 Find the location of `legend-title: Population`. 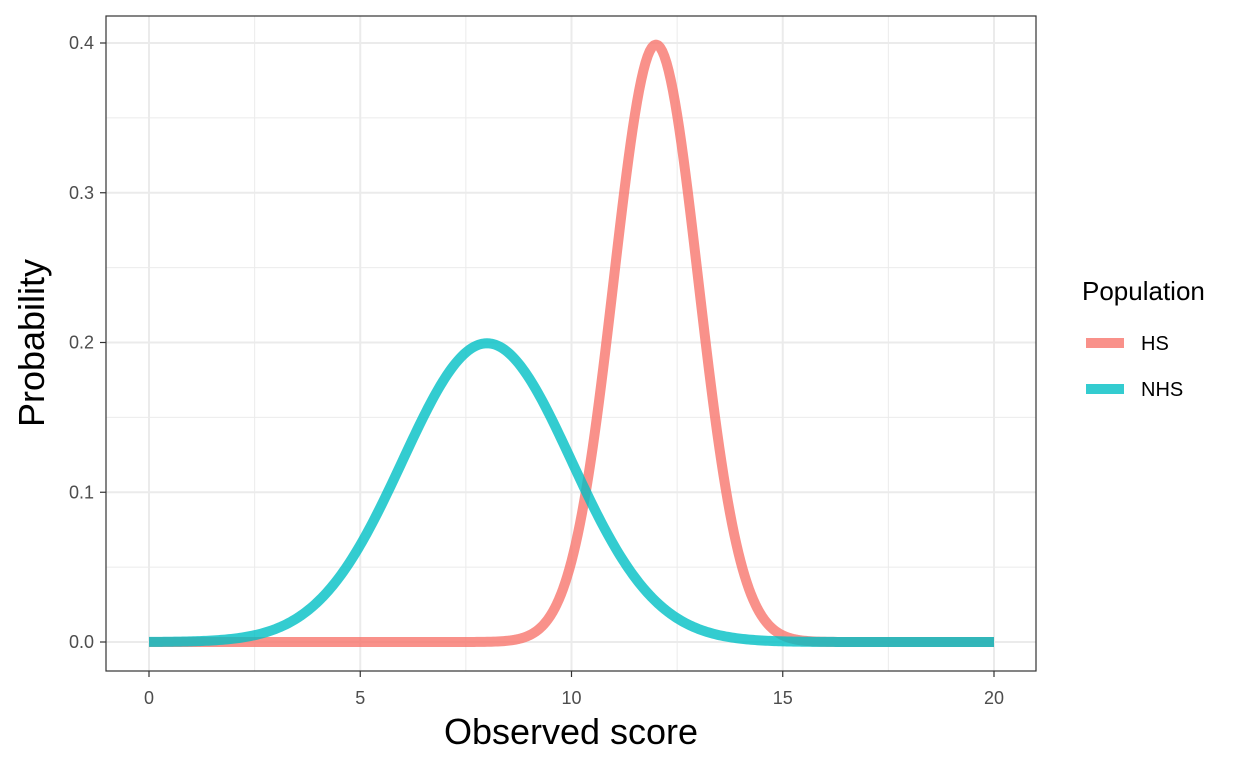

legend-title: Population is located at coordinates (1143, 291).